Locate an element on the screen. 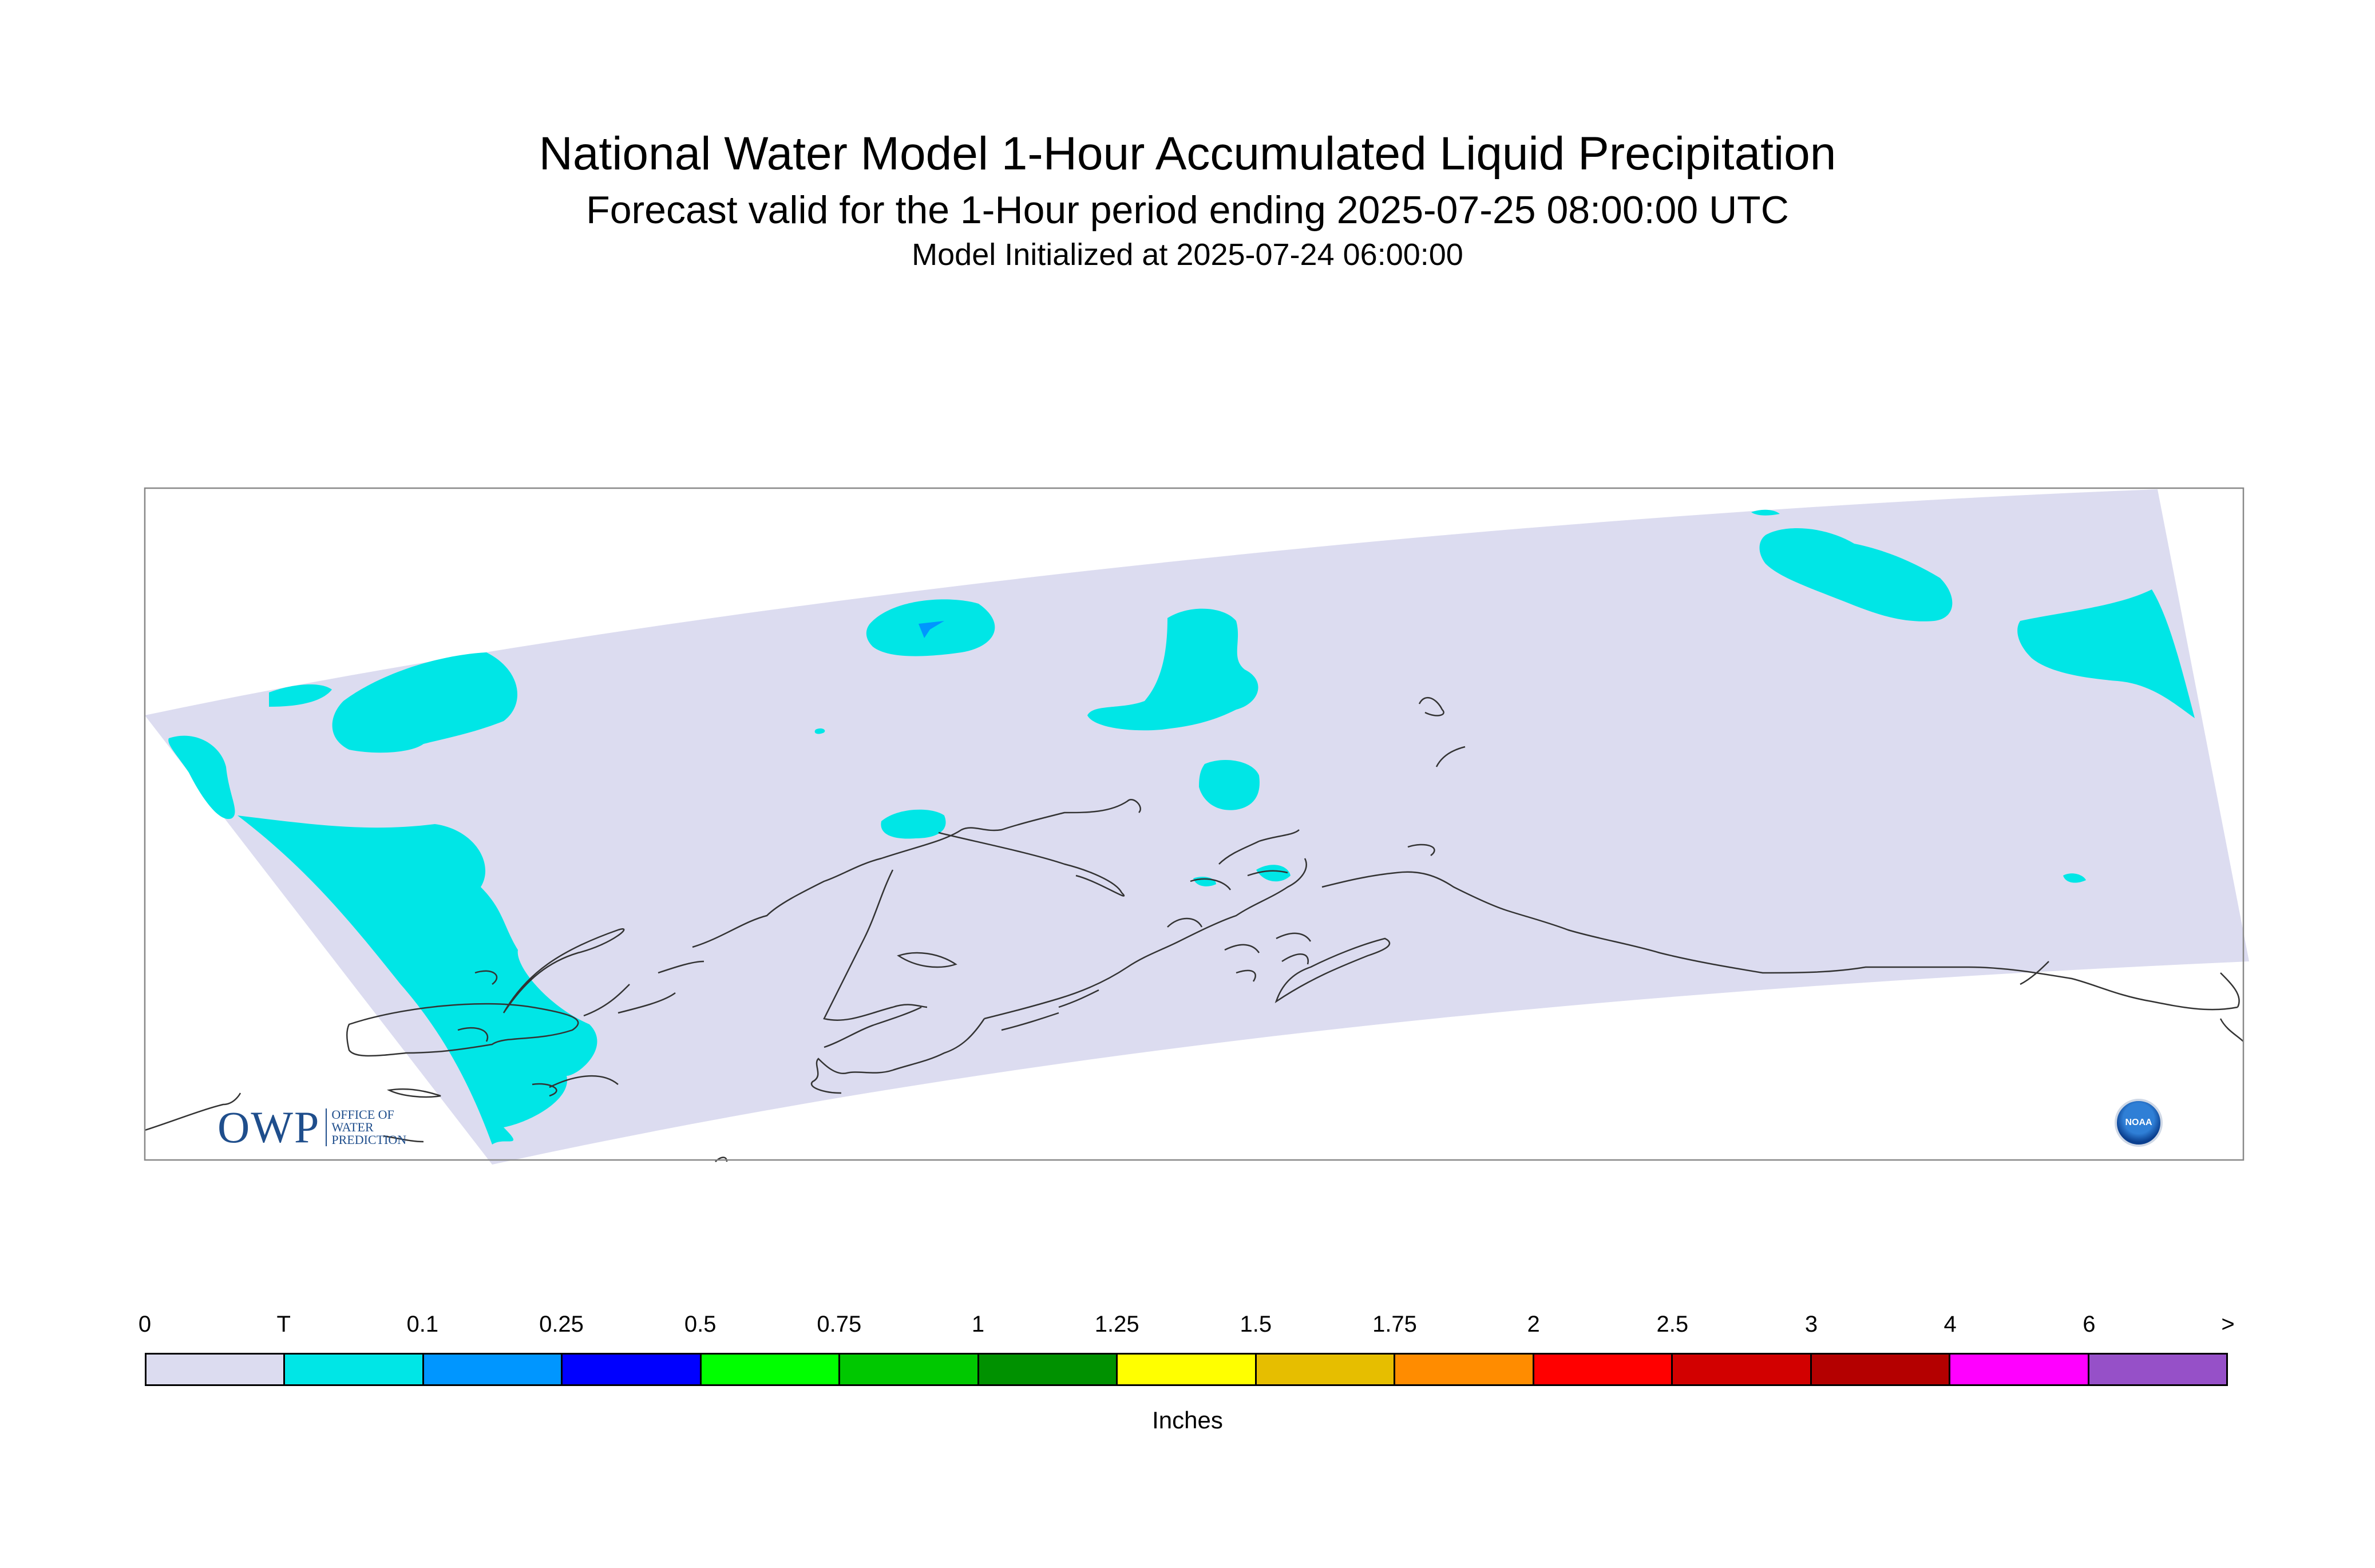 This screenshot has height=1568, width=2375. legend-tick-label: 3 is located at coordinates (1811, 1324).